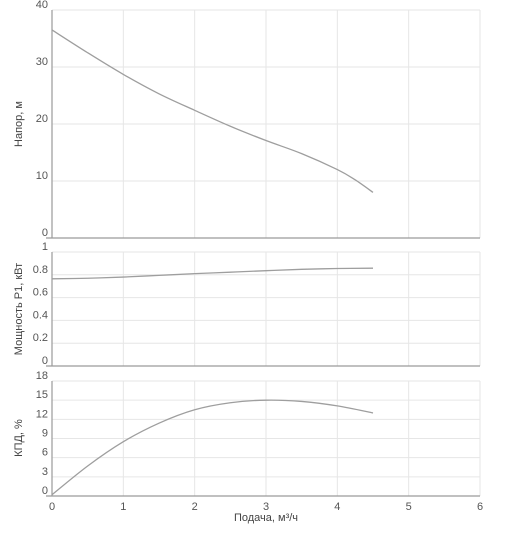 This screenshot has height=534, width=516. I want to click on x-tick-label: 0, so click(52, 507).